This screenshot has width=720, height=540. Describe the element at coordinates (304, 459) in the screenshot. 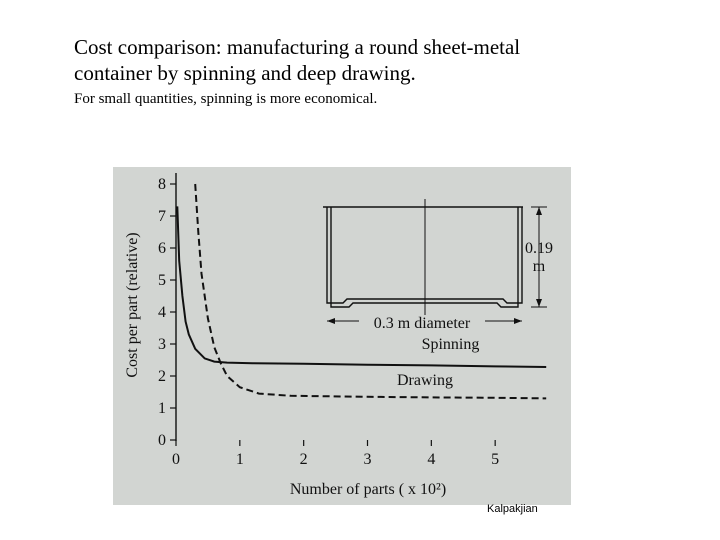

I see `x-tick-label: 2` at that location.